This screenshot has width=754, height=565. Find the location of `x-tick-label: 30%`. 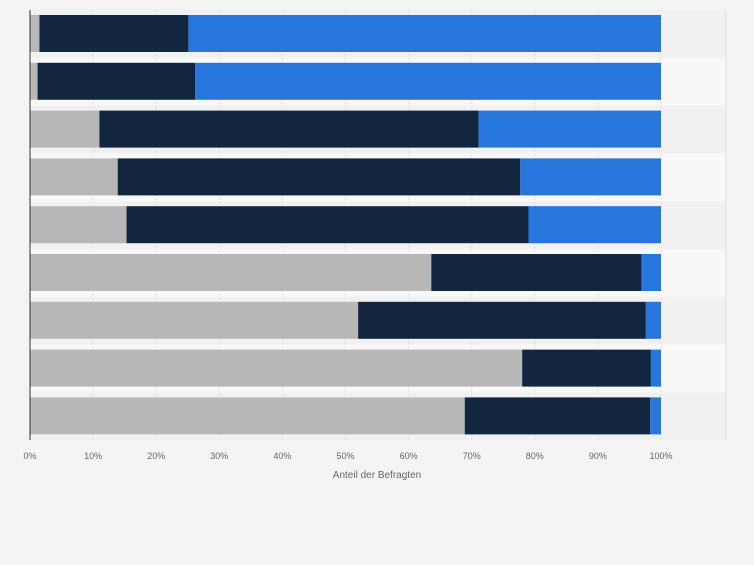

x-tick-label: 30% is located at coordinates (219, 456).